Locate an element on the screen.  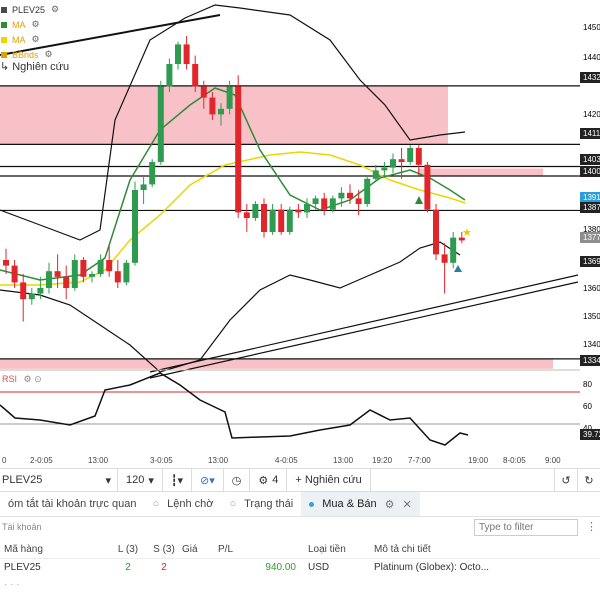
legend-item: BBnds ⚙ is located at coordinates (60, 54).